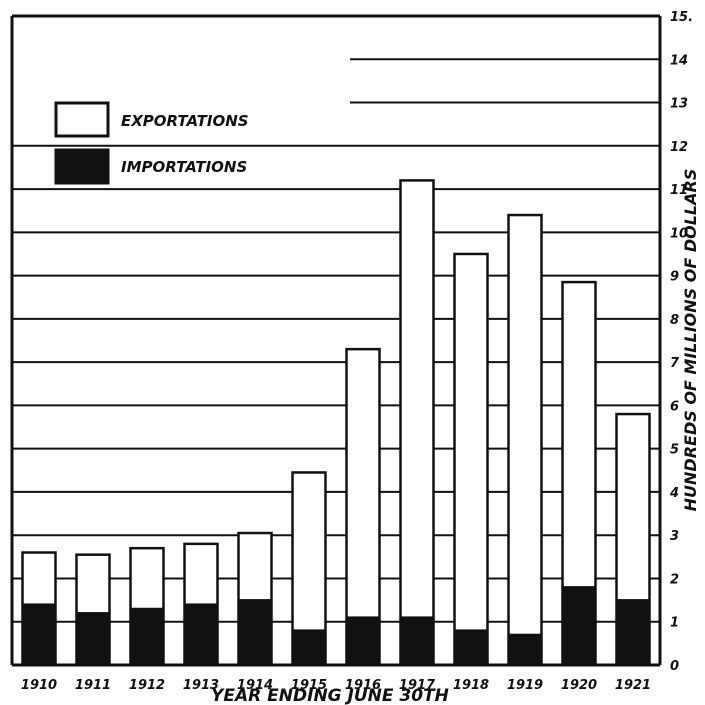  Describe the element at coordinates (525, 685) in the screenshot. I see `x-tick-label: 1919` at that location.